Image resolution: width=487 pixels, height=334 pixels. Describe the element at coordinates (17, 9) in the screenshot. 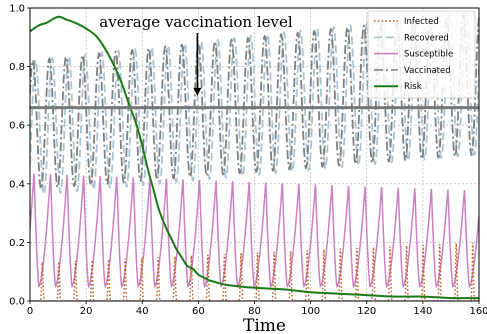

I see `y-tick-label: 1.0` at that location.